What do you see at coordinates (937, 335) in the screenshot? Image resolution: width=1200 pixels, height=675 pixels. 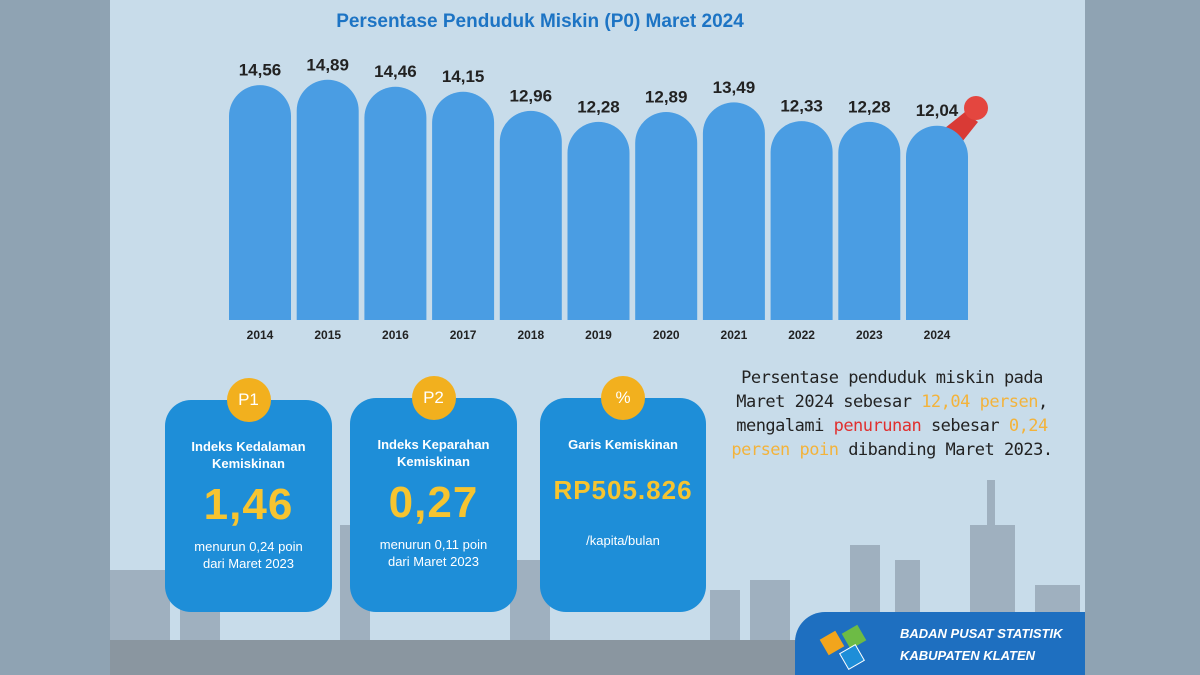 I see `x-tick-label: 2024` at bounding box center [937, 335].